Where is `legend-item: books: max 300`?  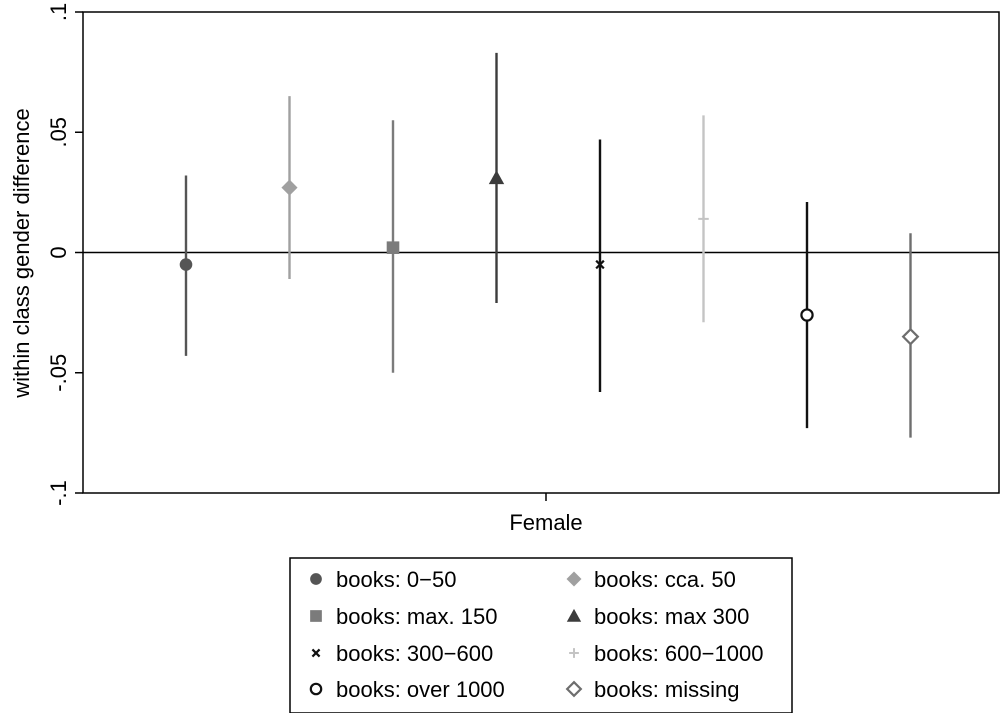 legend-item: books: max 300 is located at coordinates (657, 616).